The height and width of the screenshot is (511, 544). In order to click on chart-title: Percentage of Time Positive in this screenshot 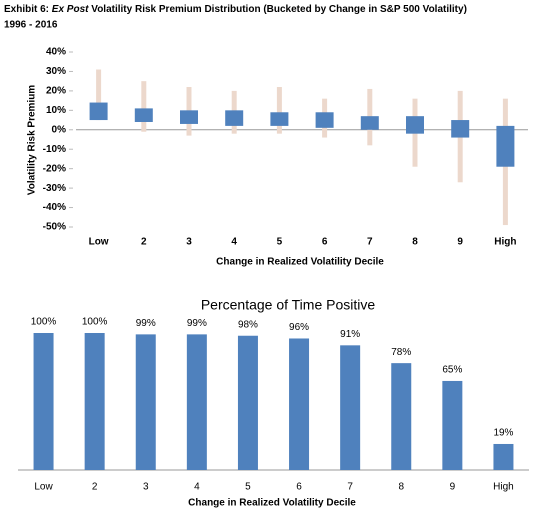, I will do `click(288, 305)`.